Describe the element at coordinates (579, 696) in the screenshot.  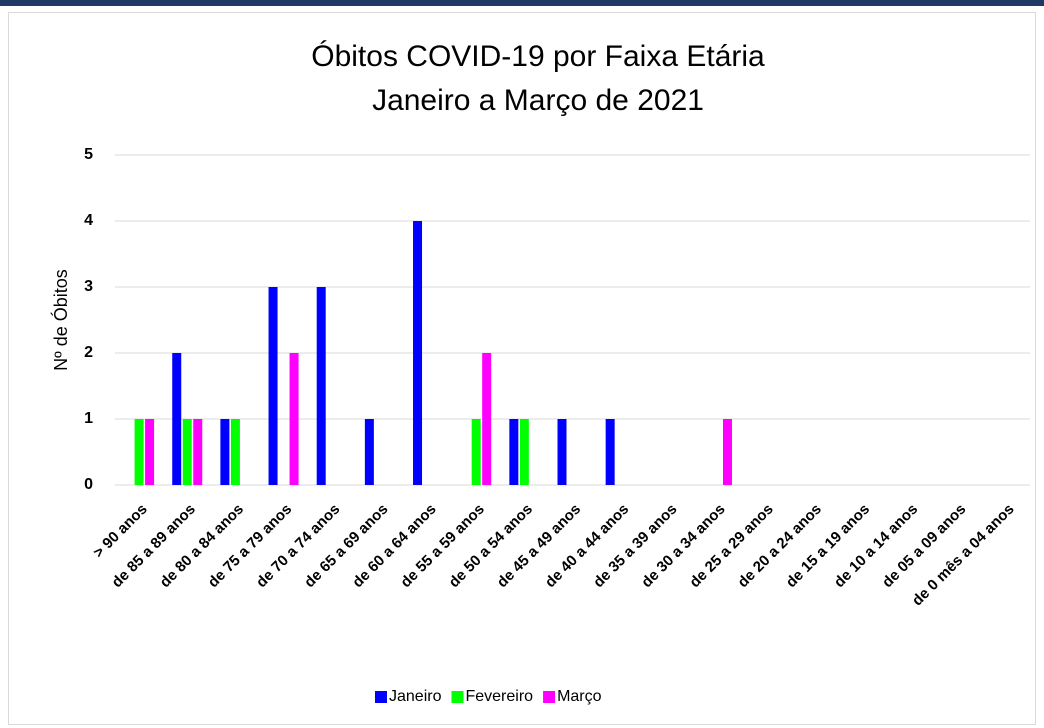
I see `legend-label: Março` at that location.